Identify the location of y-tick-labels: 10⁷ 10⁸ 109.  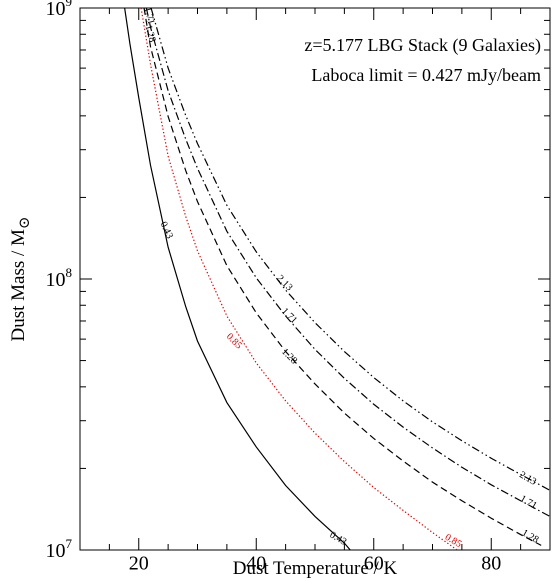
(59, 281).